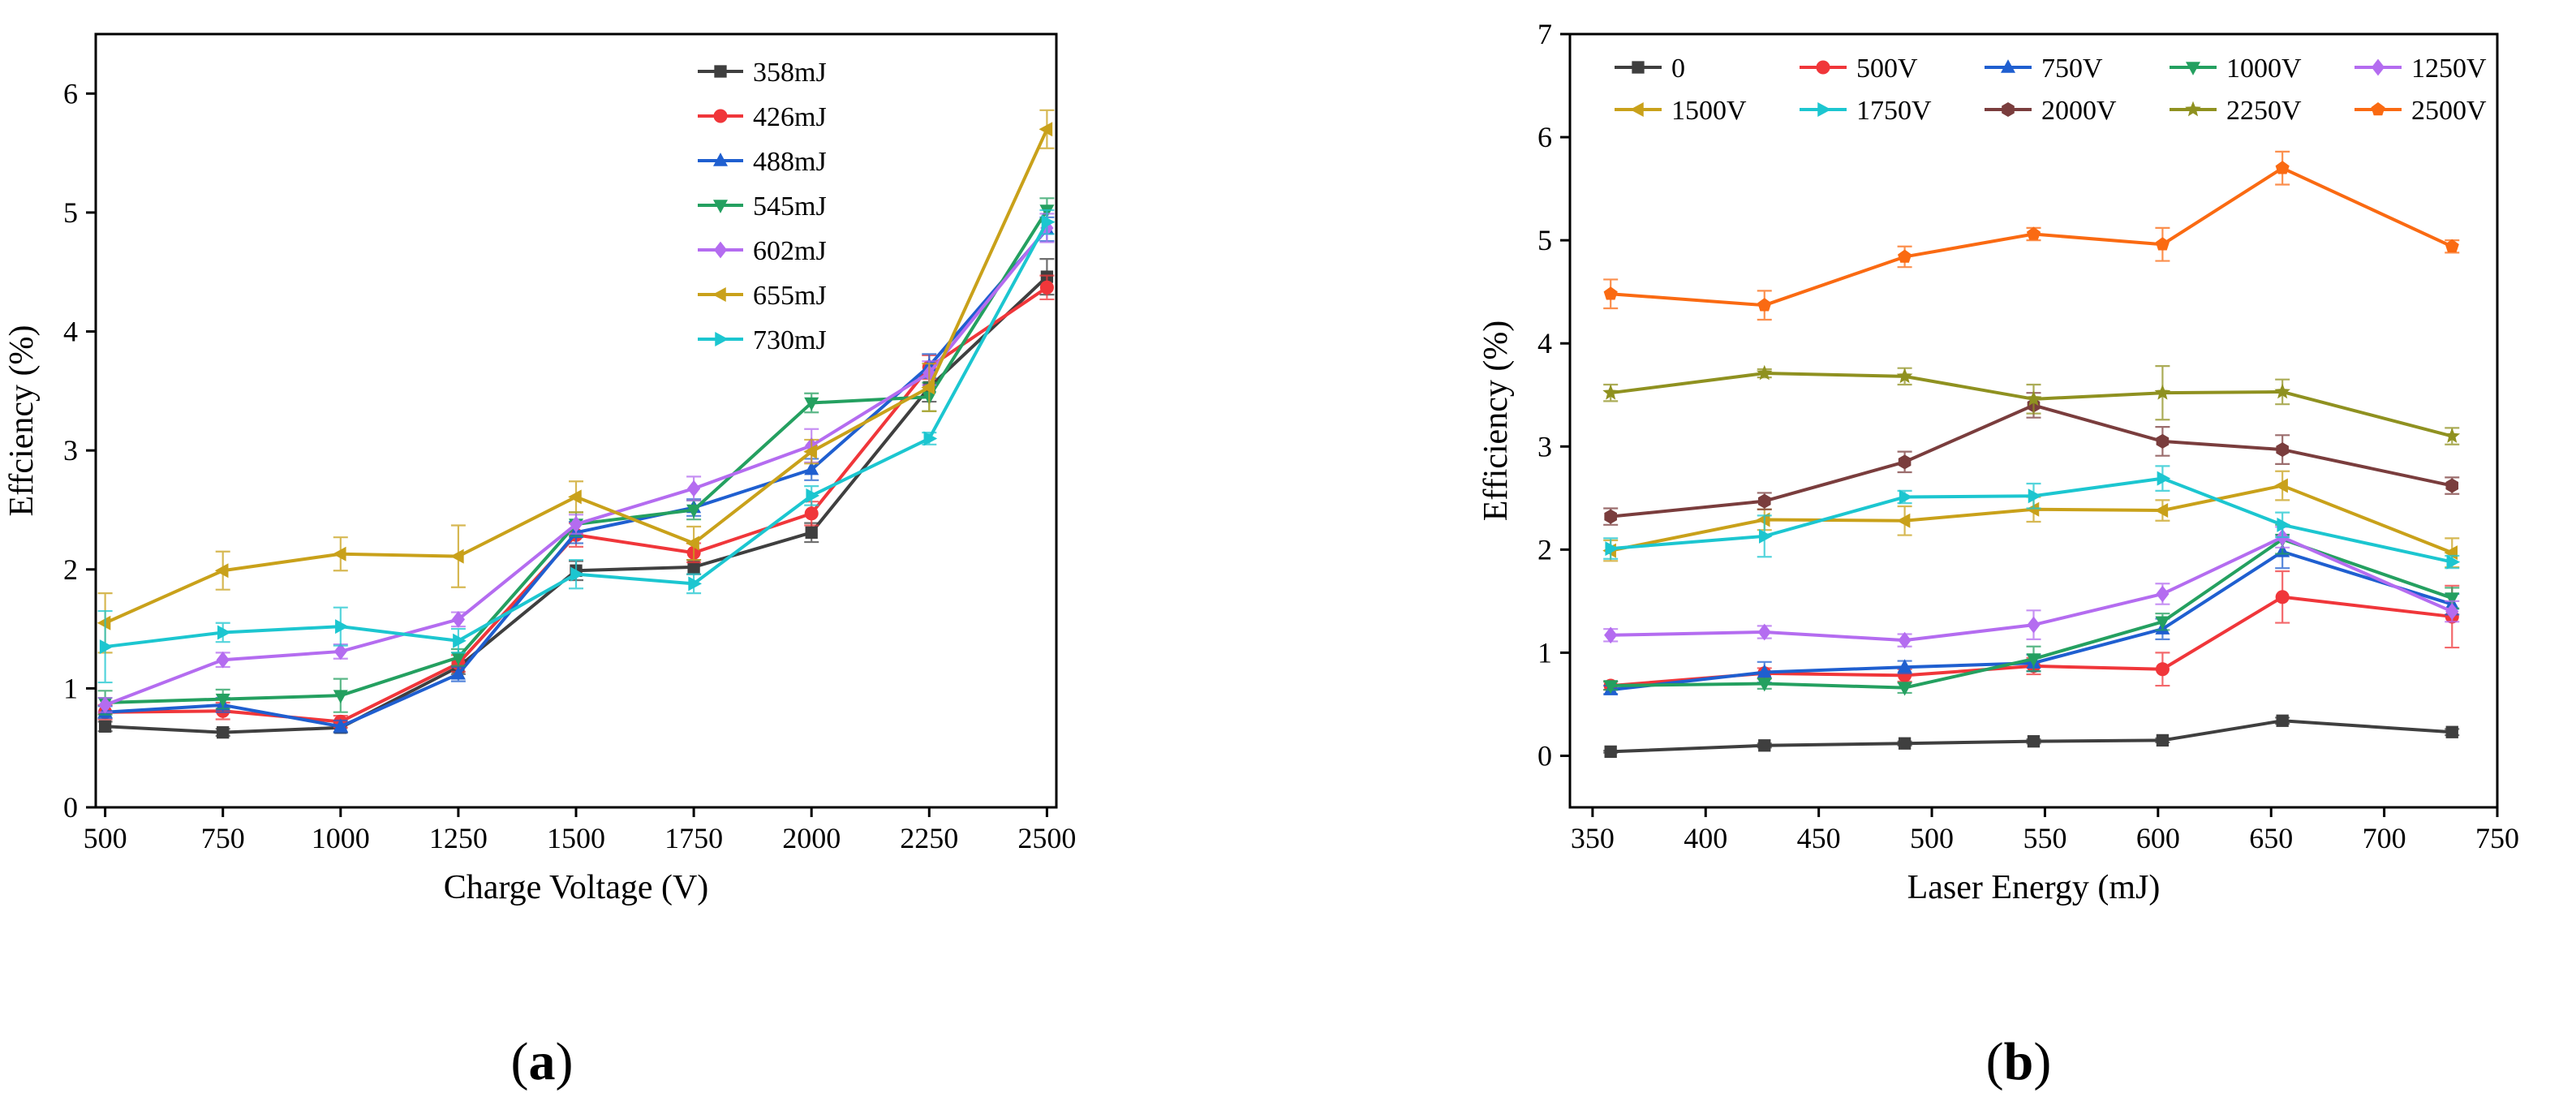 The width and height of the screenshot is (2576, 1110). Describe the element at coordinates (2449, 69) in the screenshot. I see `legend-label: 1250V` at that location.